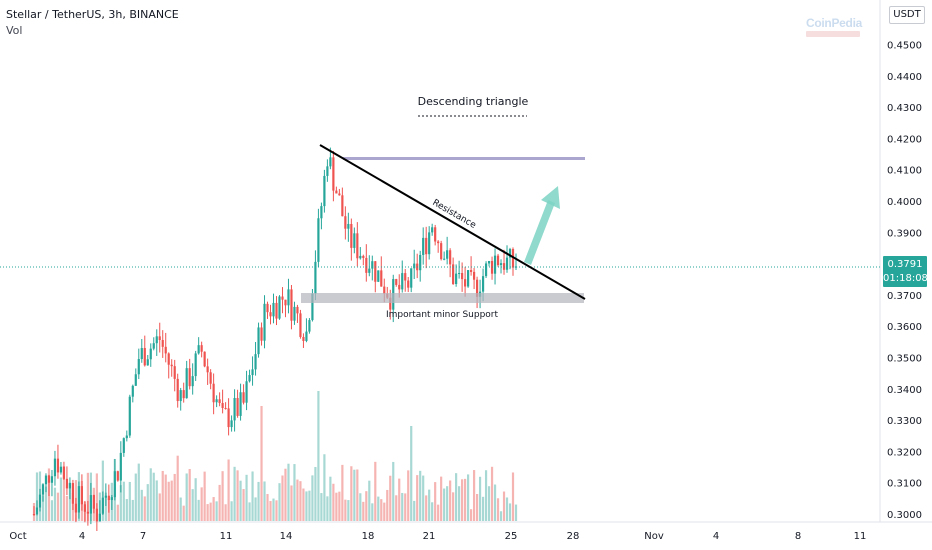  What do you see at coordinates (437, 536) in the screenshot?
I see `time-axis: Oct 4 7 11 14 18 21 25 28 Nov 4 8 11` at bounding box center [437, 536].